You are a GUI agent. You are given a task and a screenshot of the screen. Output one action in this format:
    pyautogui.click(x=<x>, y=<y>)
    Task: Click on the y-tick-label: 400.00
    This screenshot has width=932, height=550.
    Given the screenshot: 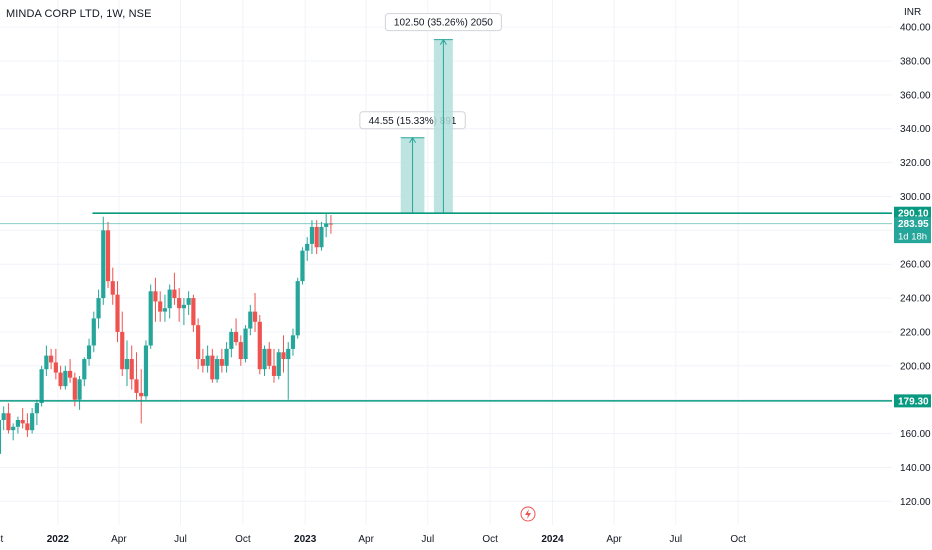 What is the action you would take?
    pyautogui.click(x=915, y=28)
    